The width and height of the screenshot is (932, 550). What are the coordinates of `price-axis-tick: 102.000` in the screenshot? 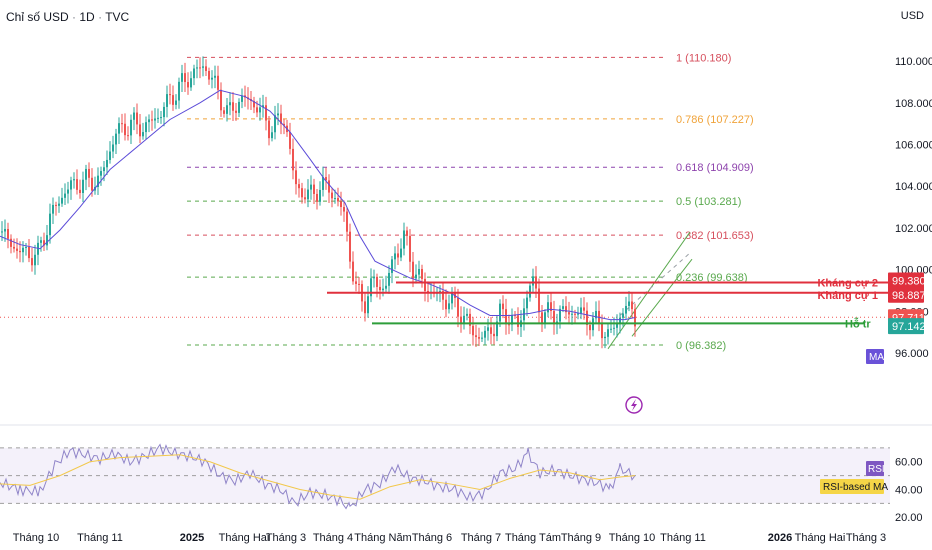 It's located at (913, 229).